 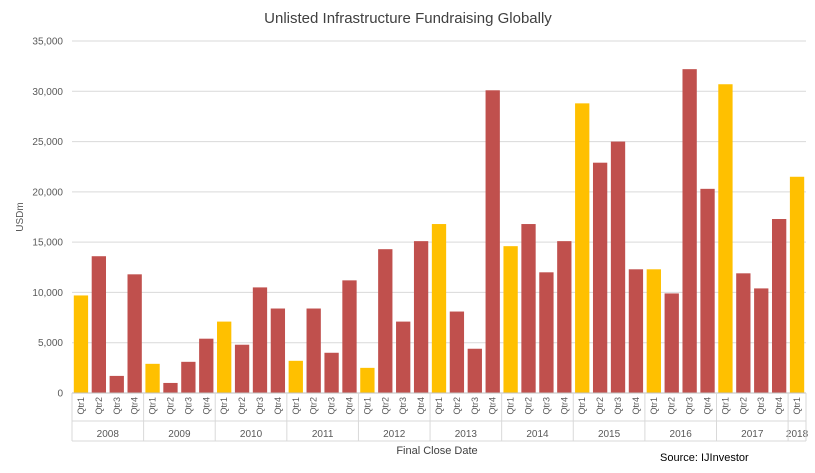 I want to click on source-note: Source: IJInvestor, so click(x=704, y=458).